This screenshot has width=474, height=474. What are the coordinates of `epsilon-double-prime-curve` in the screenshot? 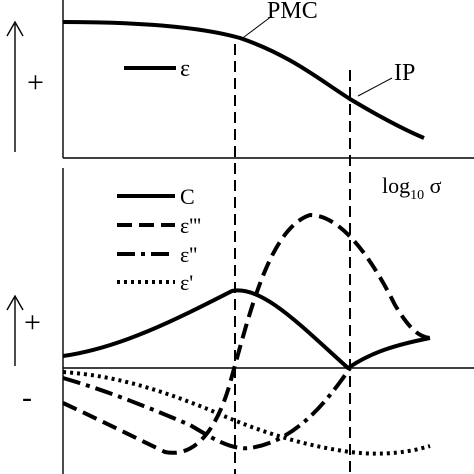 It's located at (207, 408).